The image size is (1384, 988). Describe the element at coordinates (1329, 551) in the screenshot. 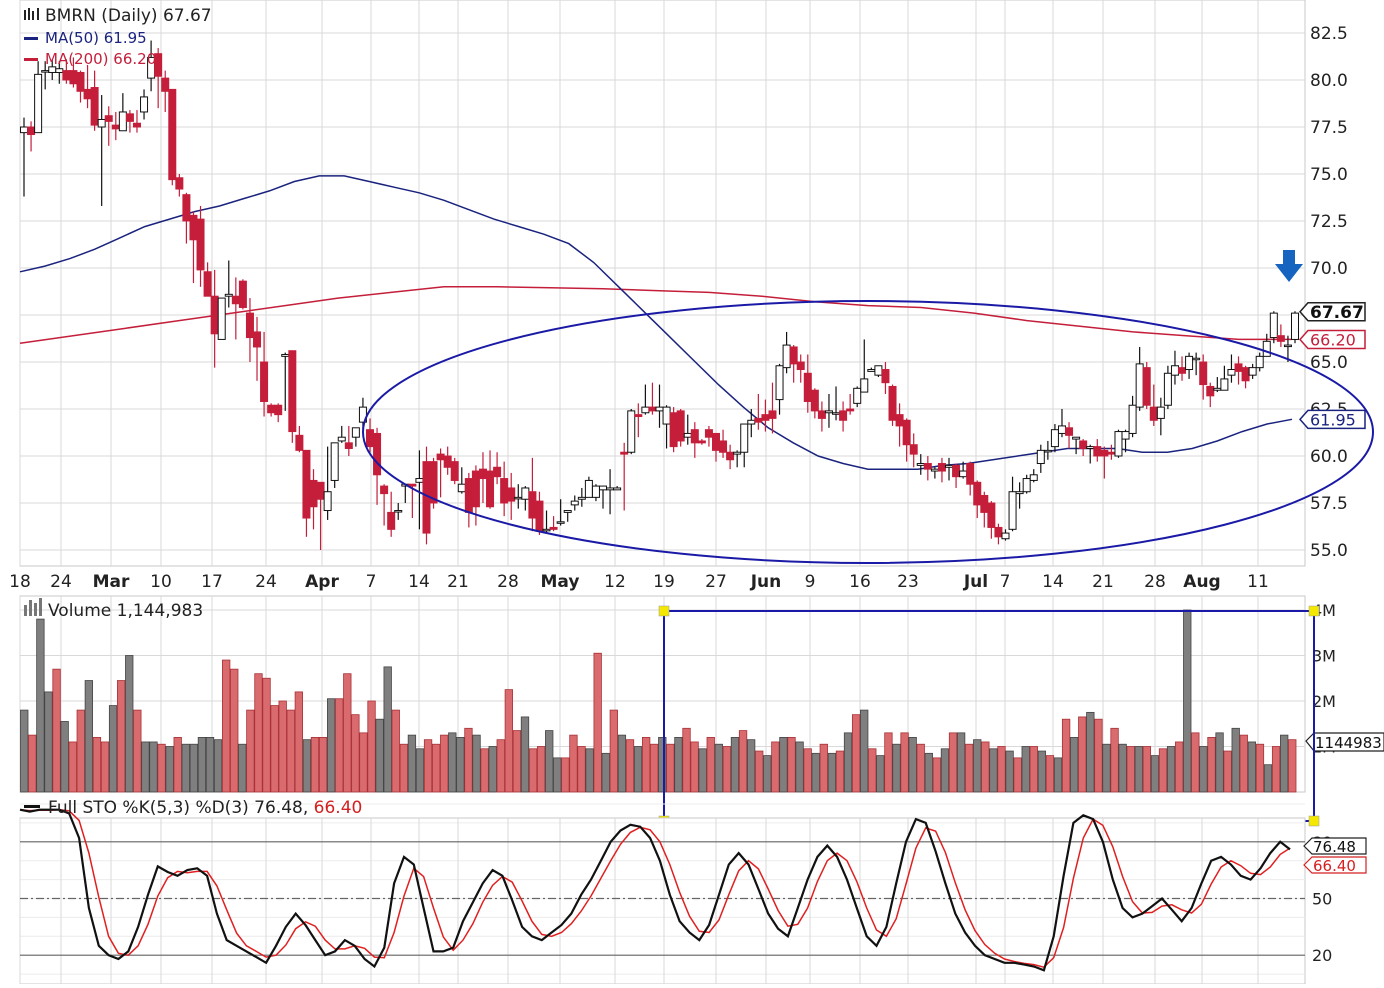

I see `price-tick-label: 55.0` at that location.